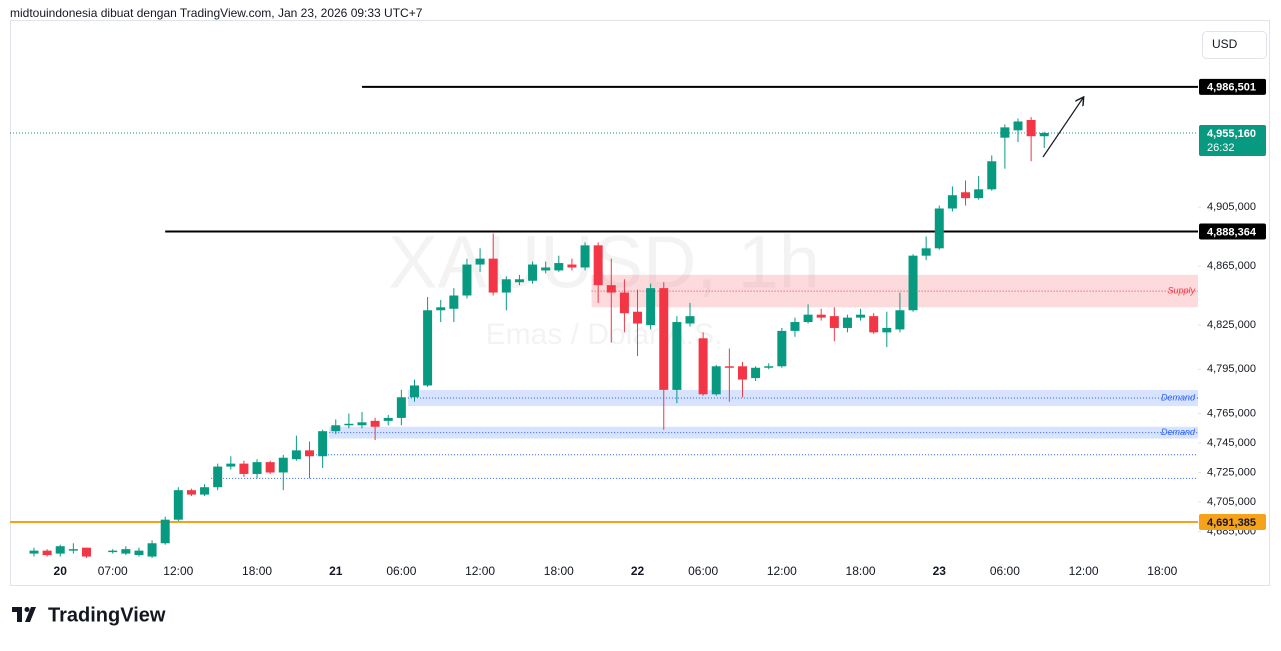  I want to click on currency-button: USD, so click(1234, 45).